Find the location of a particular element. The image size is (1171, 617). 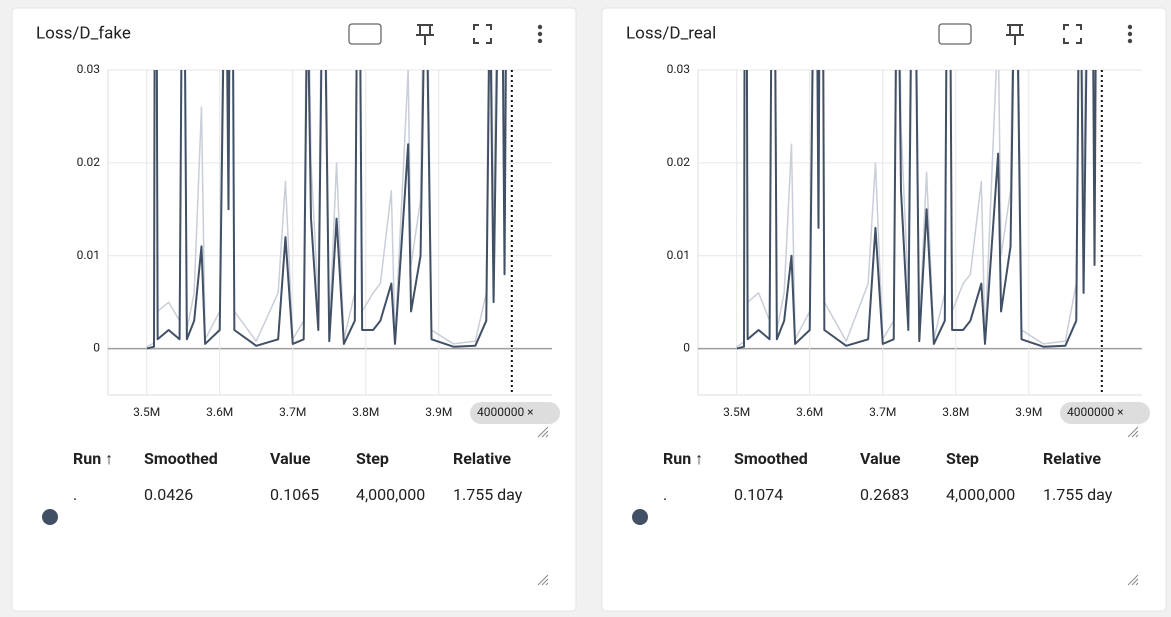

chart-title: Loss/D_fake is located at coordinates (83, 33).